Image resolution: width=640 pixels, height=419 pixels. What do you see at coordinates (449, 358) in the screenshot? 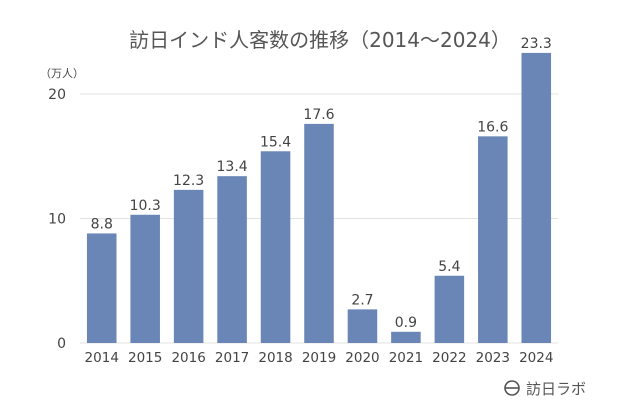
I see `x-tick-label: 2022` at bounding box center [449, 358].